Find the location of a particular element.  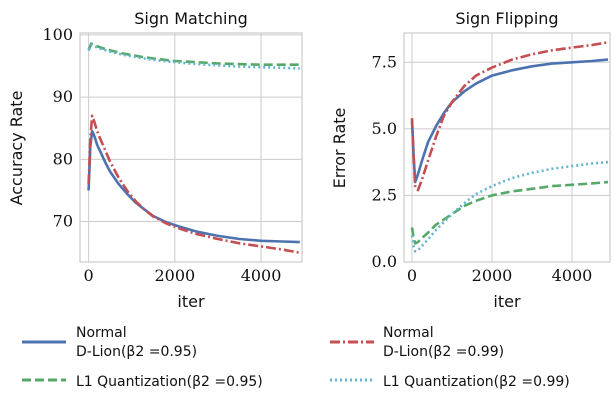

legend-label: L1 Quantization(β2 =0.99) is located at coordinates (476, 382).